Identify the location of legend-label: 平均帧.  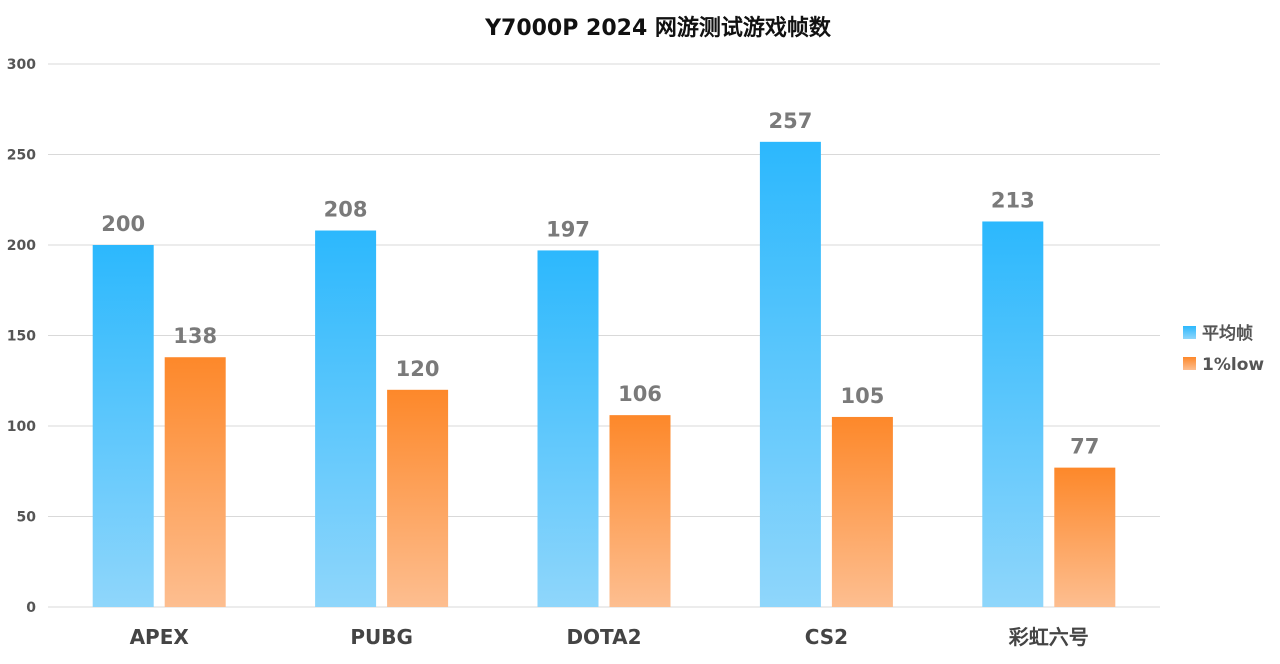
(1227, 333).